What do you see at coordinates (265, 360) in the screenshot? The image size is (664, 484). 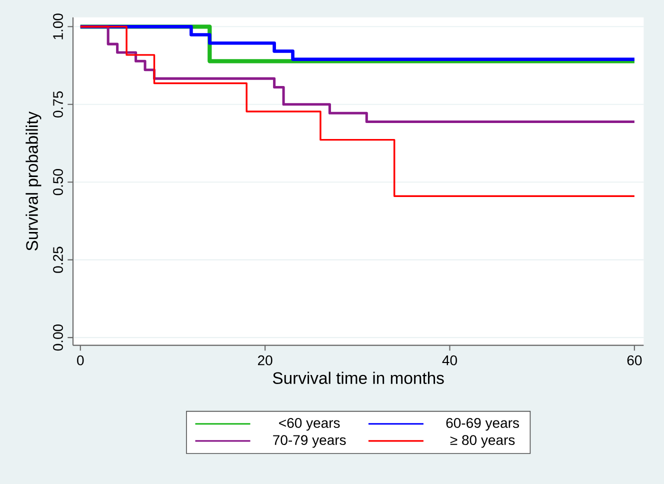 I see `x-tick-label: 20` at bounding box center [265, 360].